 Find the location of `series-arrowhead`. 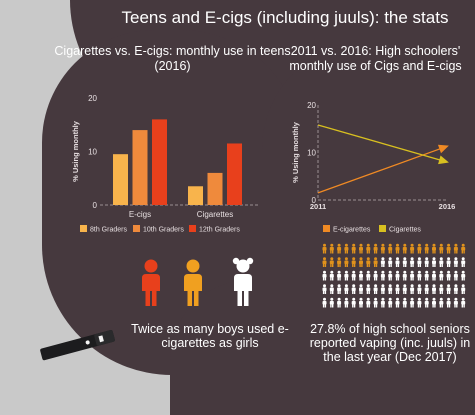

series-arrowhead is located at coordinates (443, 149).